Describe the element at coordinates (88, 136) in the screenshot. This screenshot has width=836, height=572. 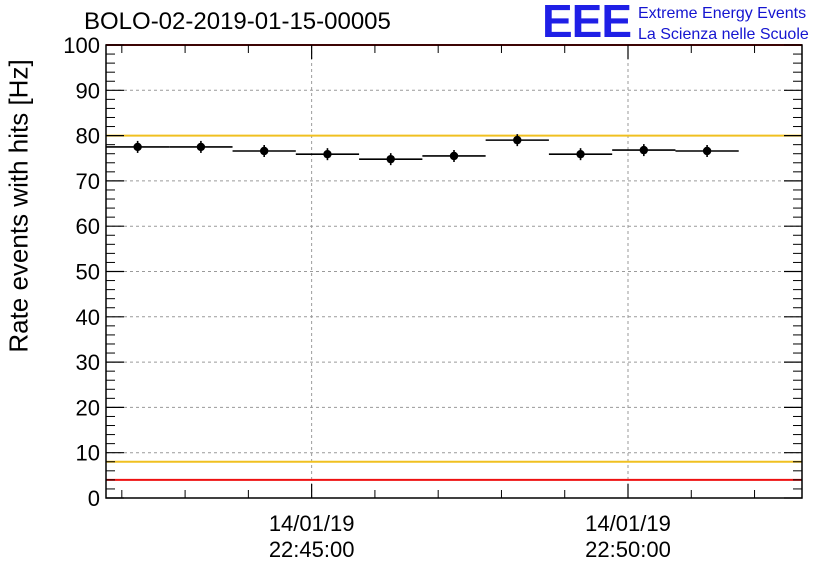
I see `y-tick-label: 80` at that location.